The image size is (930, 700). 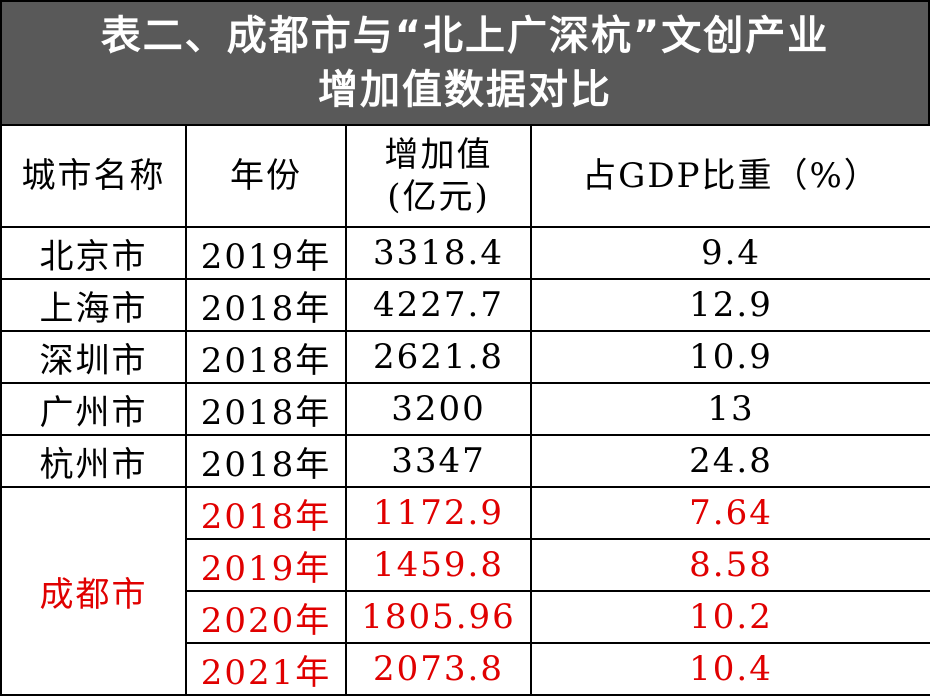 I want to click on header-line: (亿元), so click(x=438, y=197).